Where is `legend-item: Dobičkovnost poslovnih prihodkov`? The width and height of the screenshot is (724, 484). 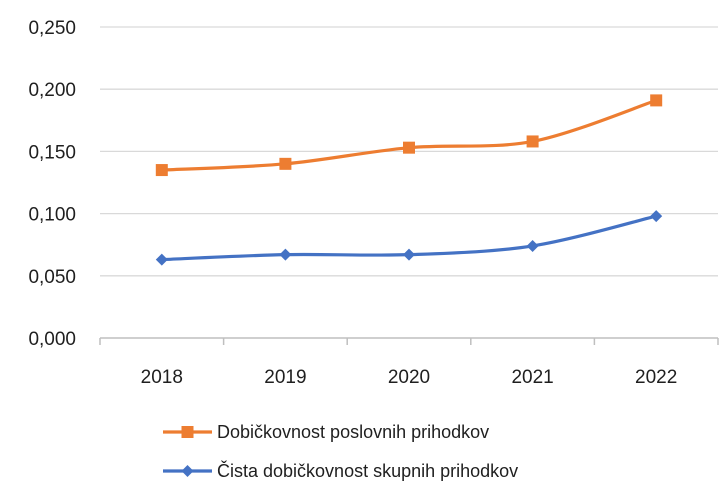 legend-item: Dobičkovnost poslovnih prihodkov is located at coordinates (326, 432).